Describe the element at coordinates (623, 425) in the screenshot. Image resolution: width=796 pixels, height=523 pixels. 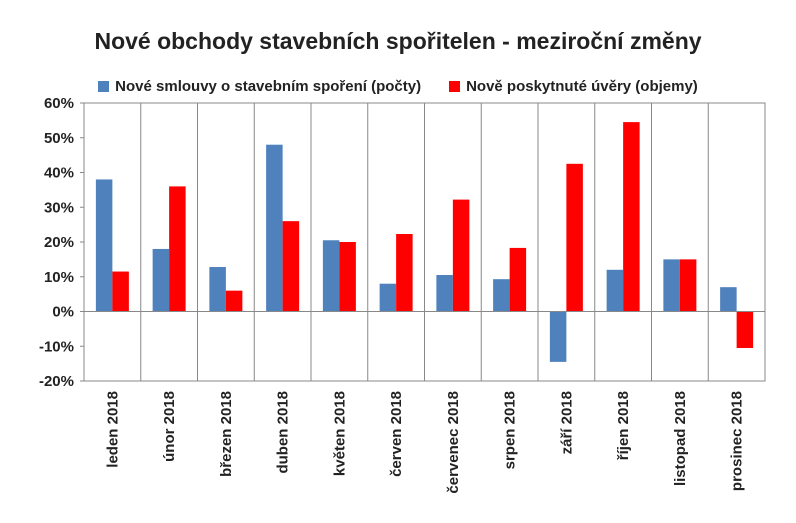
I see `x-tick-label: říjen 2018` at that location.